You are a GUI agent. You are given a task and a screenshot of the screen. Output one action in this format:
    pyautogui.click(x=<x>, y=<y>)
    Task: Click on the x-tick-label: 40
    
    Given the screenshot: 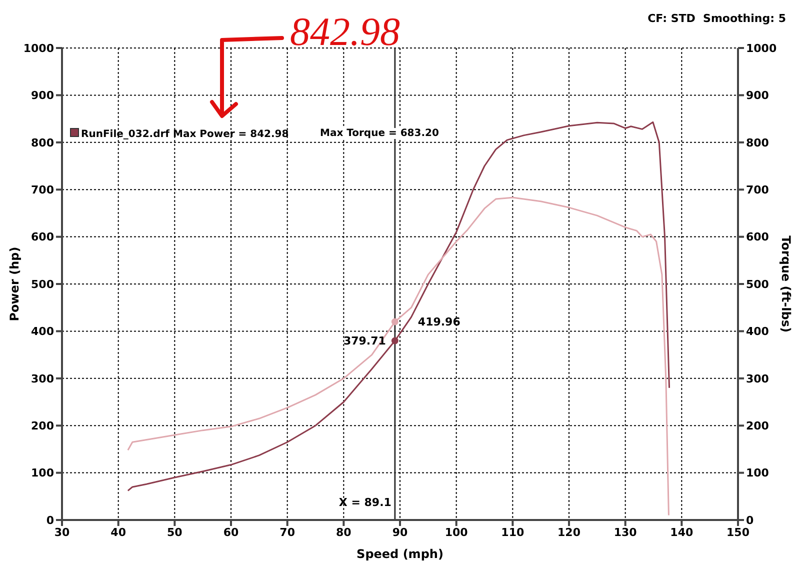 What is the action you would take?
    pyautogui.click(x=118, y=532)
    